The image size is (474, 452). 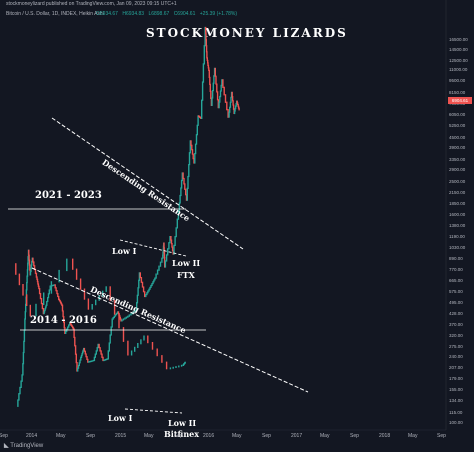 What do you see at coordinates (457, 170) in the screenshot?
I see `price-tick-label: 2900.00` at bounding box center [457, 170].